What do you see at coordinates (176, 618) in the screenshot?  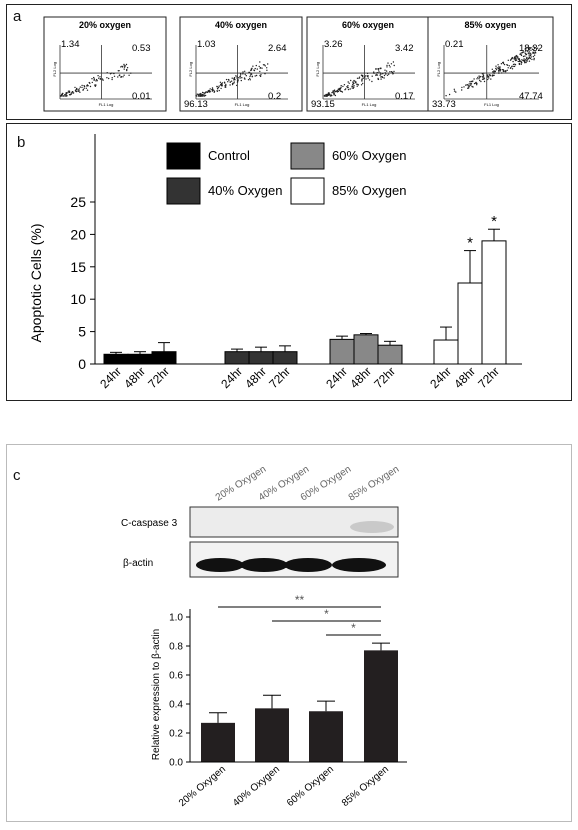 I see `y-tick-label: 1.0` at bounding box center [176, 618].